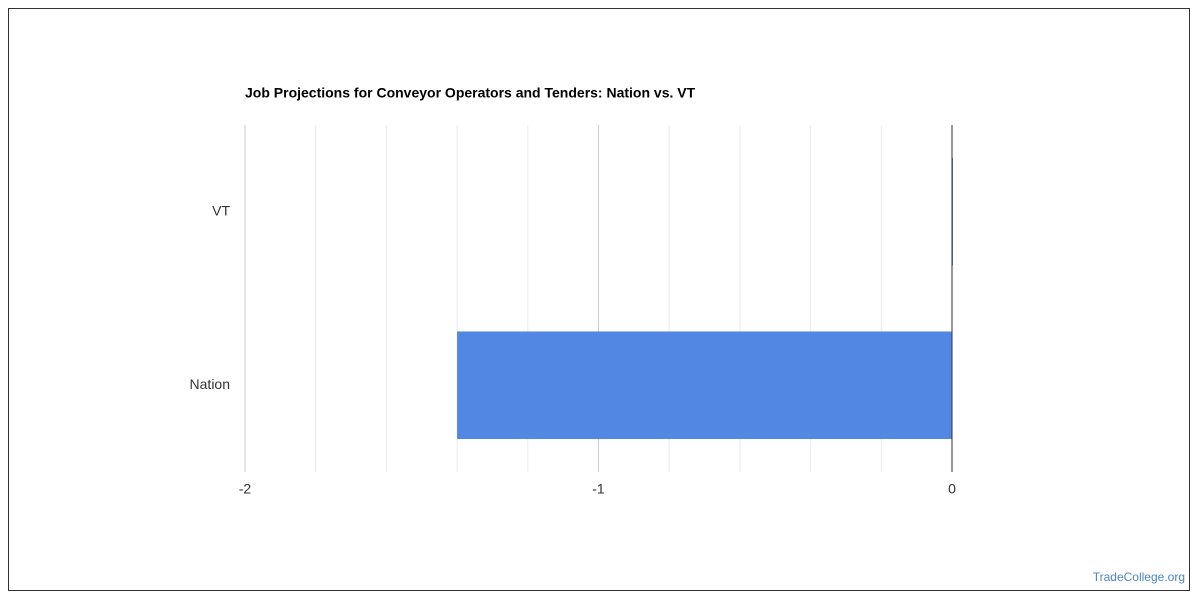  Describe the element at coordinates (952, 489) in the screenshot. I see `x-tick-label: 0` at that location.